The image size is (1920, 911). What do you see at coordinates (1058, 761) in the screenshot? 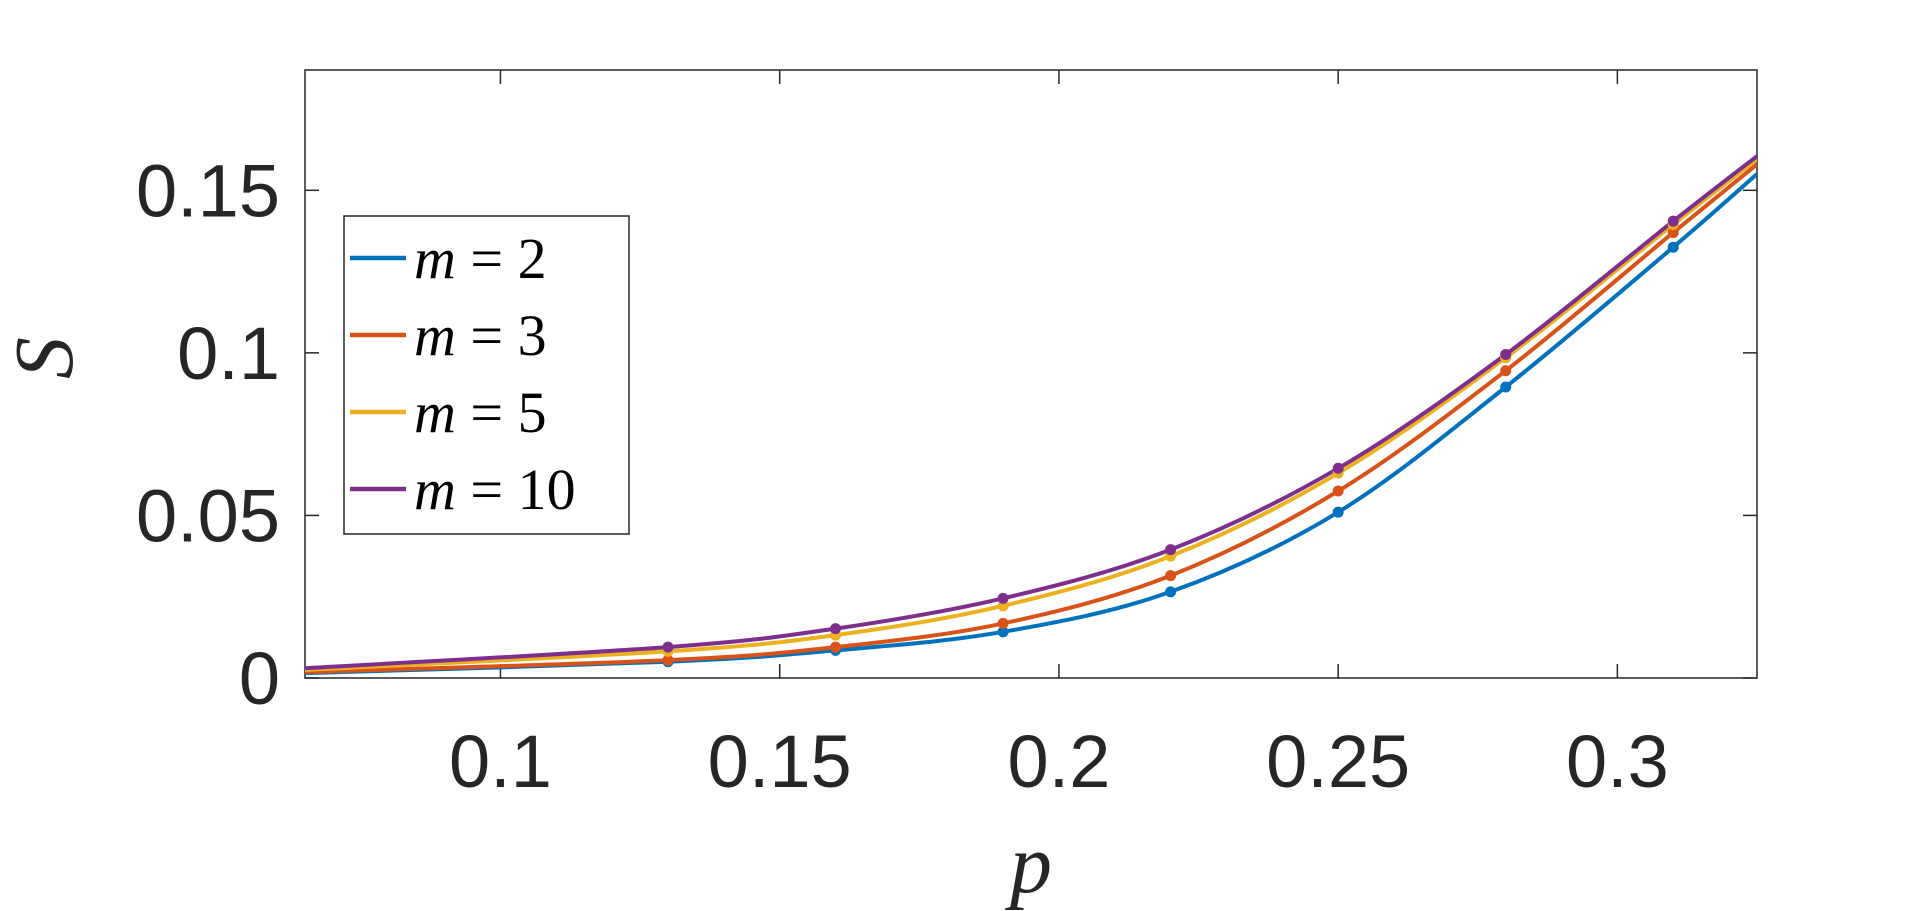
I see `x-tick-label: 0.2` at bounding box center [1058, 761].